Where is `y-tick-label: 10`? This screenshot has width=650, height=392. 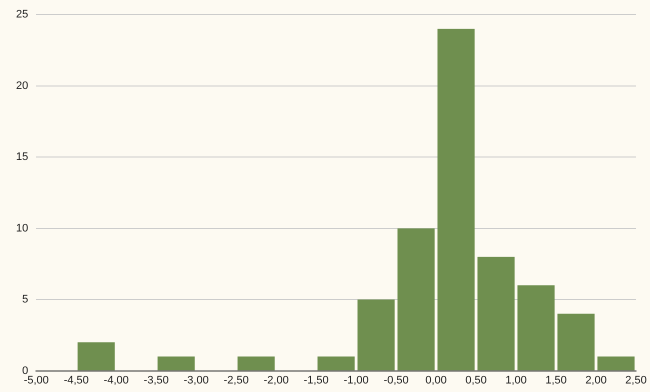
y-tick-label: 10 is located at coordinates (22, 228).